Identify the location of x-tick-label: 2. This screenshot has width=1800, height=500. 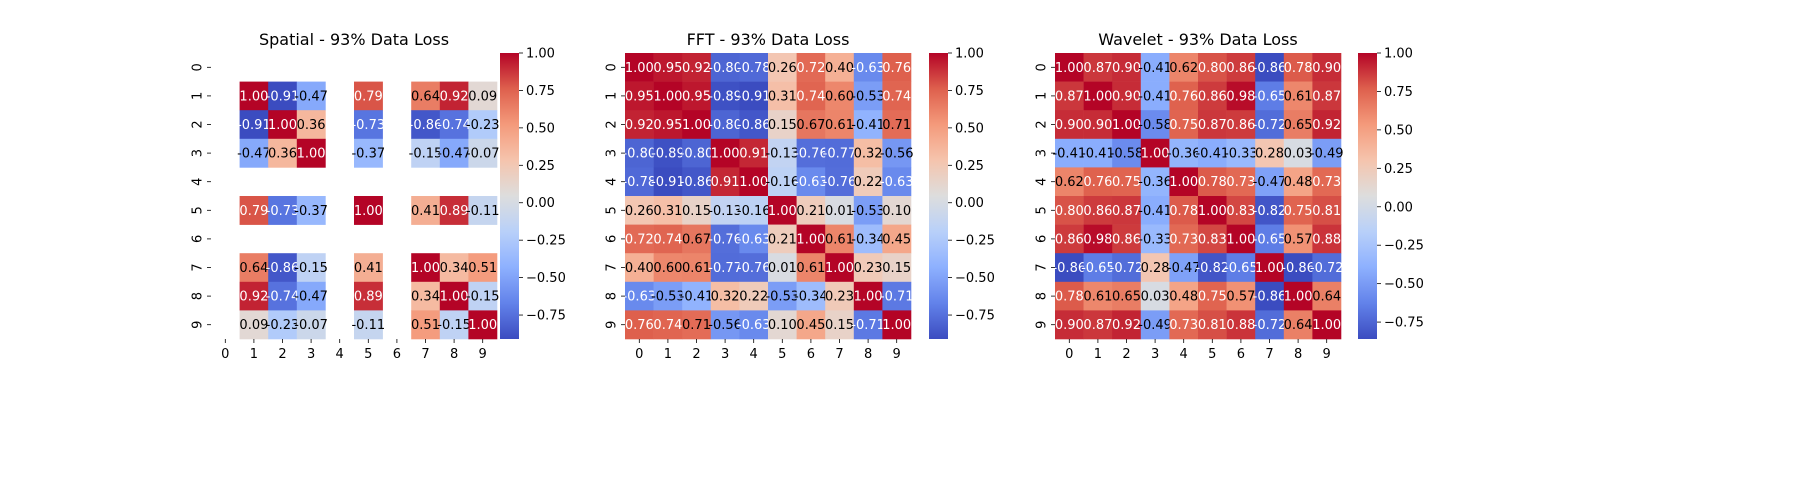
(282, 354).